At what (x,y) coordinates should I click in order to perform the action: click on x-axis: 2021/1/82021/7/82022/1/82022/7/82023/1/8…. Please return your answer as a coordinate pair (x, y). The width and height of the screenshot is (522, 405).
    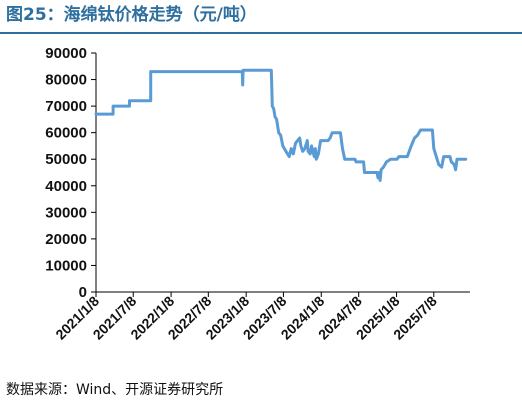
    Looking at the image, I should click on (261, 317).